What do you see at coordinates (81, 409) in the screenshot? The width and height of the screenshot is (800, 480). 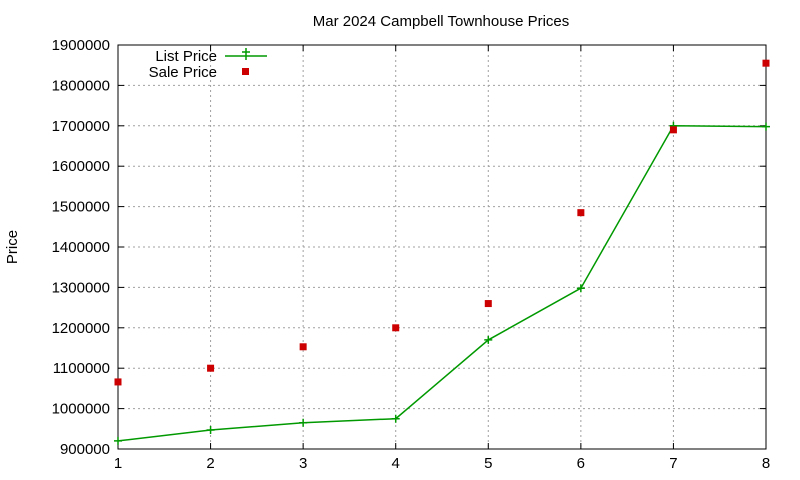 I see `y-tick-label: 1000000` at bounding box center [81, 409].